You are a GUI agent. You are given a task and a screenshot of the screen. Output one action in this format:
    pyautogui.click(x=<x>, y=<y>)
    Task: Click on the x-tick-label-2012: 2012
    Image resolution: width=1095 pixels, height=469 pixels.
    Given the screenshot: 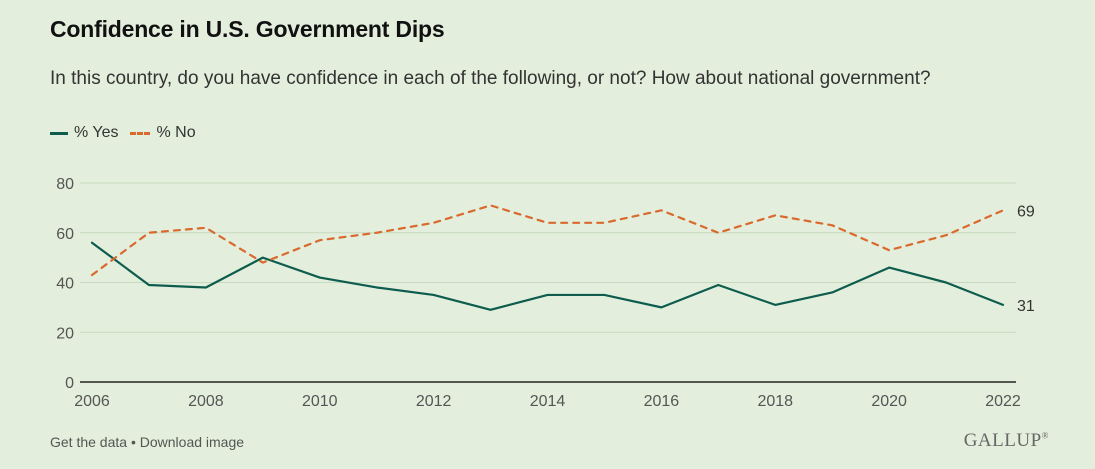 What is the action you would take?
    pyautogui.click(x=434, y=401)
    